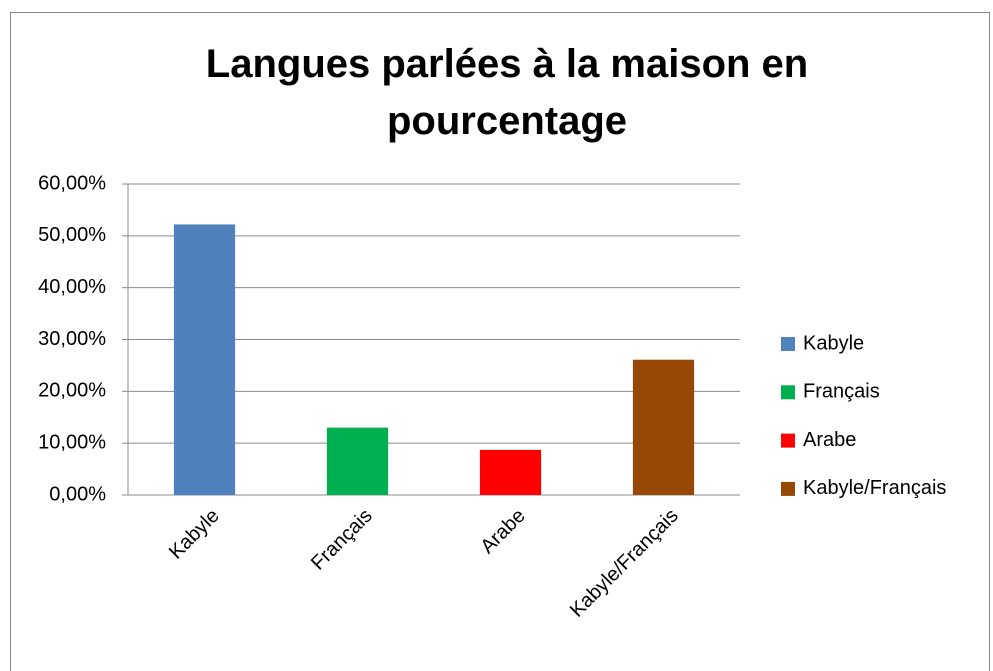 The height and width of the screenshot is (671, 993). I want to click on y-tick-label: 0,00%, so click(77, 494).